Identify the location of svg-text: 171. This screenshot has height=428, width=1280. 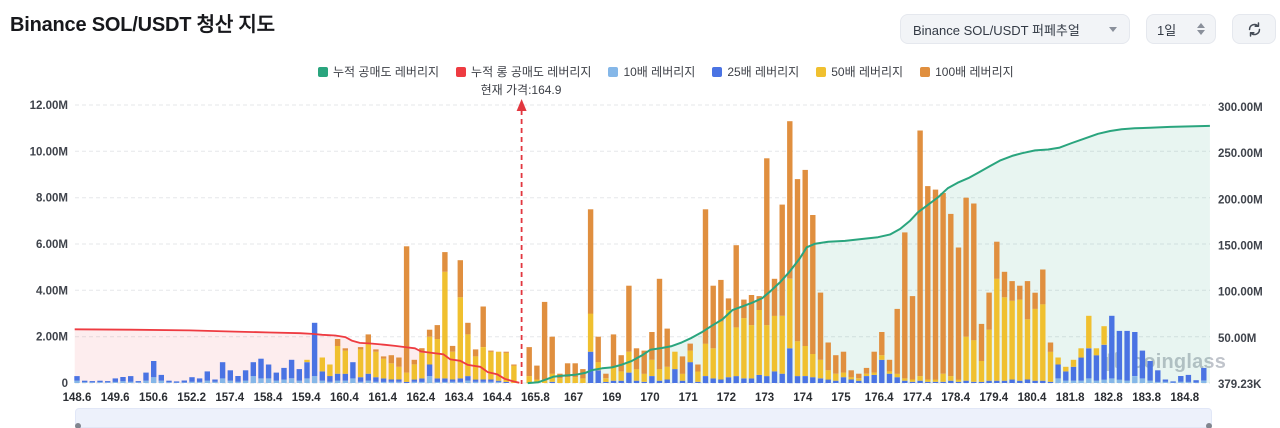
(689, 398).